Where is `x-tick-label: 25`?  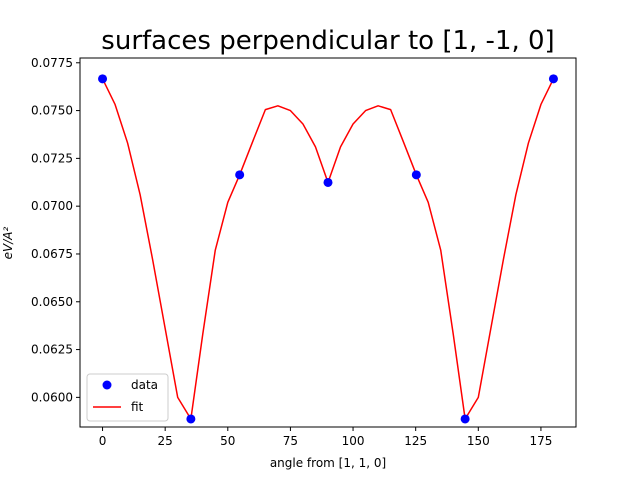
x-tick-label: 25 is located at coordinates (165, 441).